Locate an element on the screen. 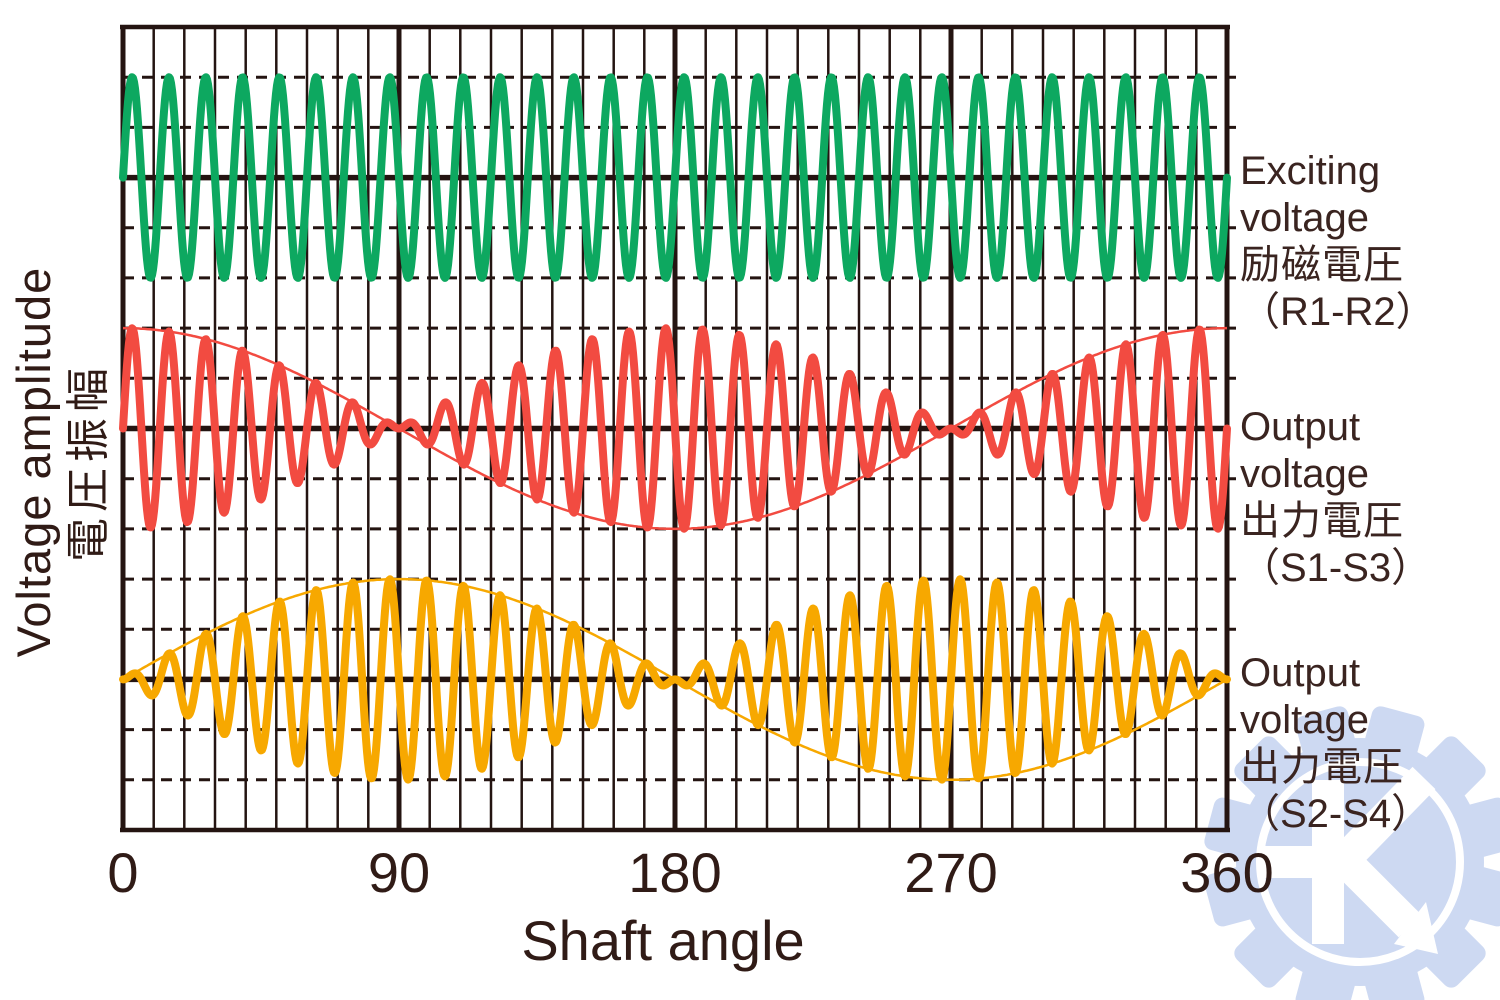 This screenshot has width=1500, height=1000. y-axis-label: Voltage amplitude 電圧振幅 is located at coordinates (62, 462).